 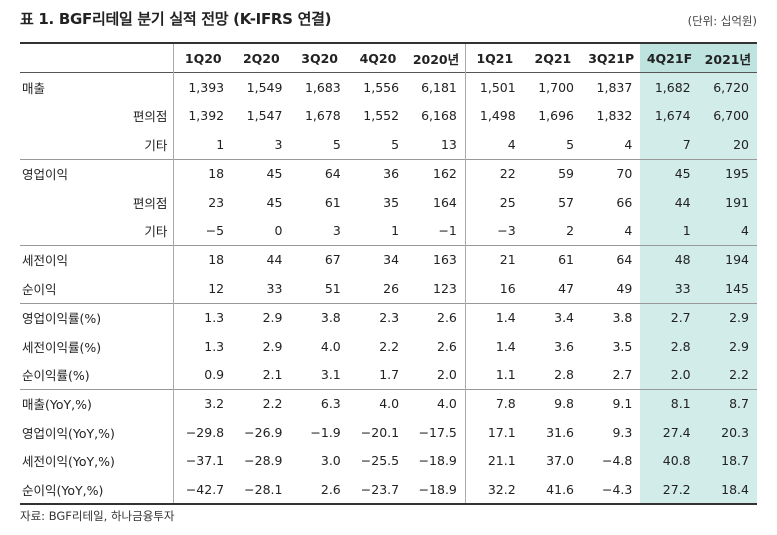 What do you see at coordinates (97, 173) in the screenshot?
I see `row-label: 영업이익` at bounding box center [97, 173].